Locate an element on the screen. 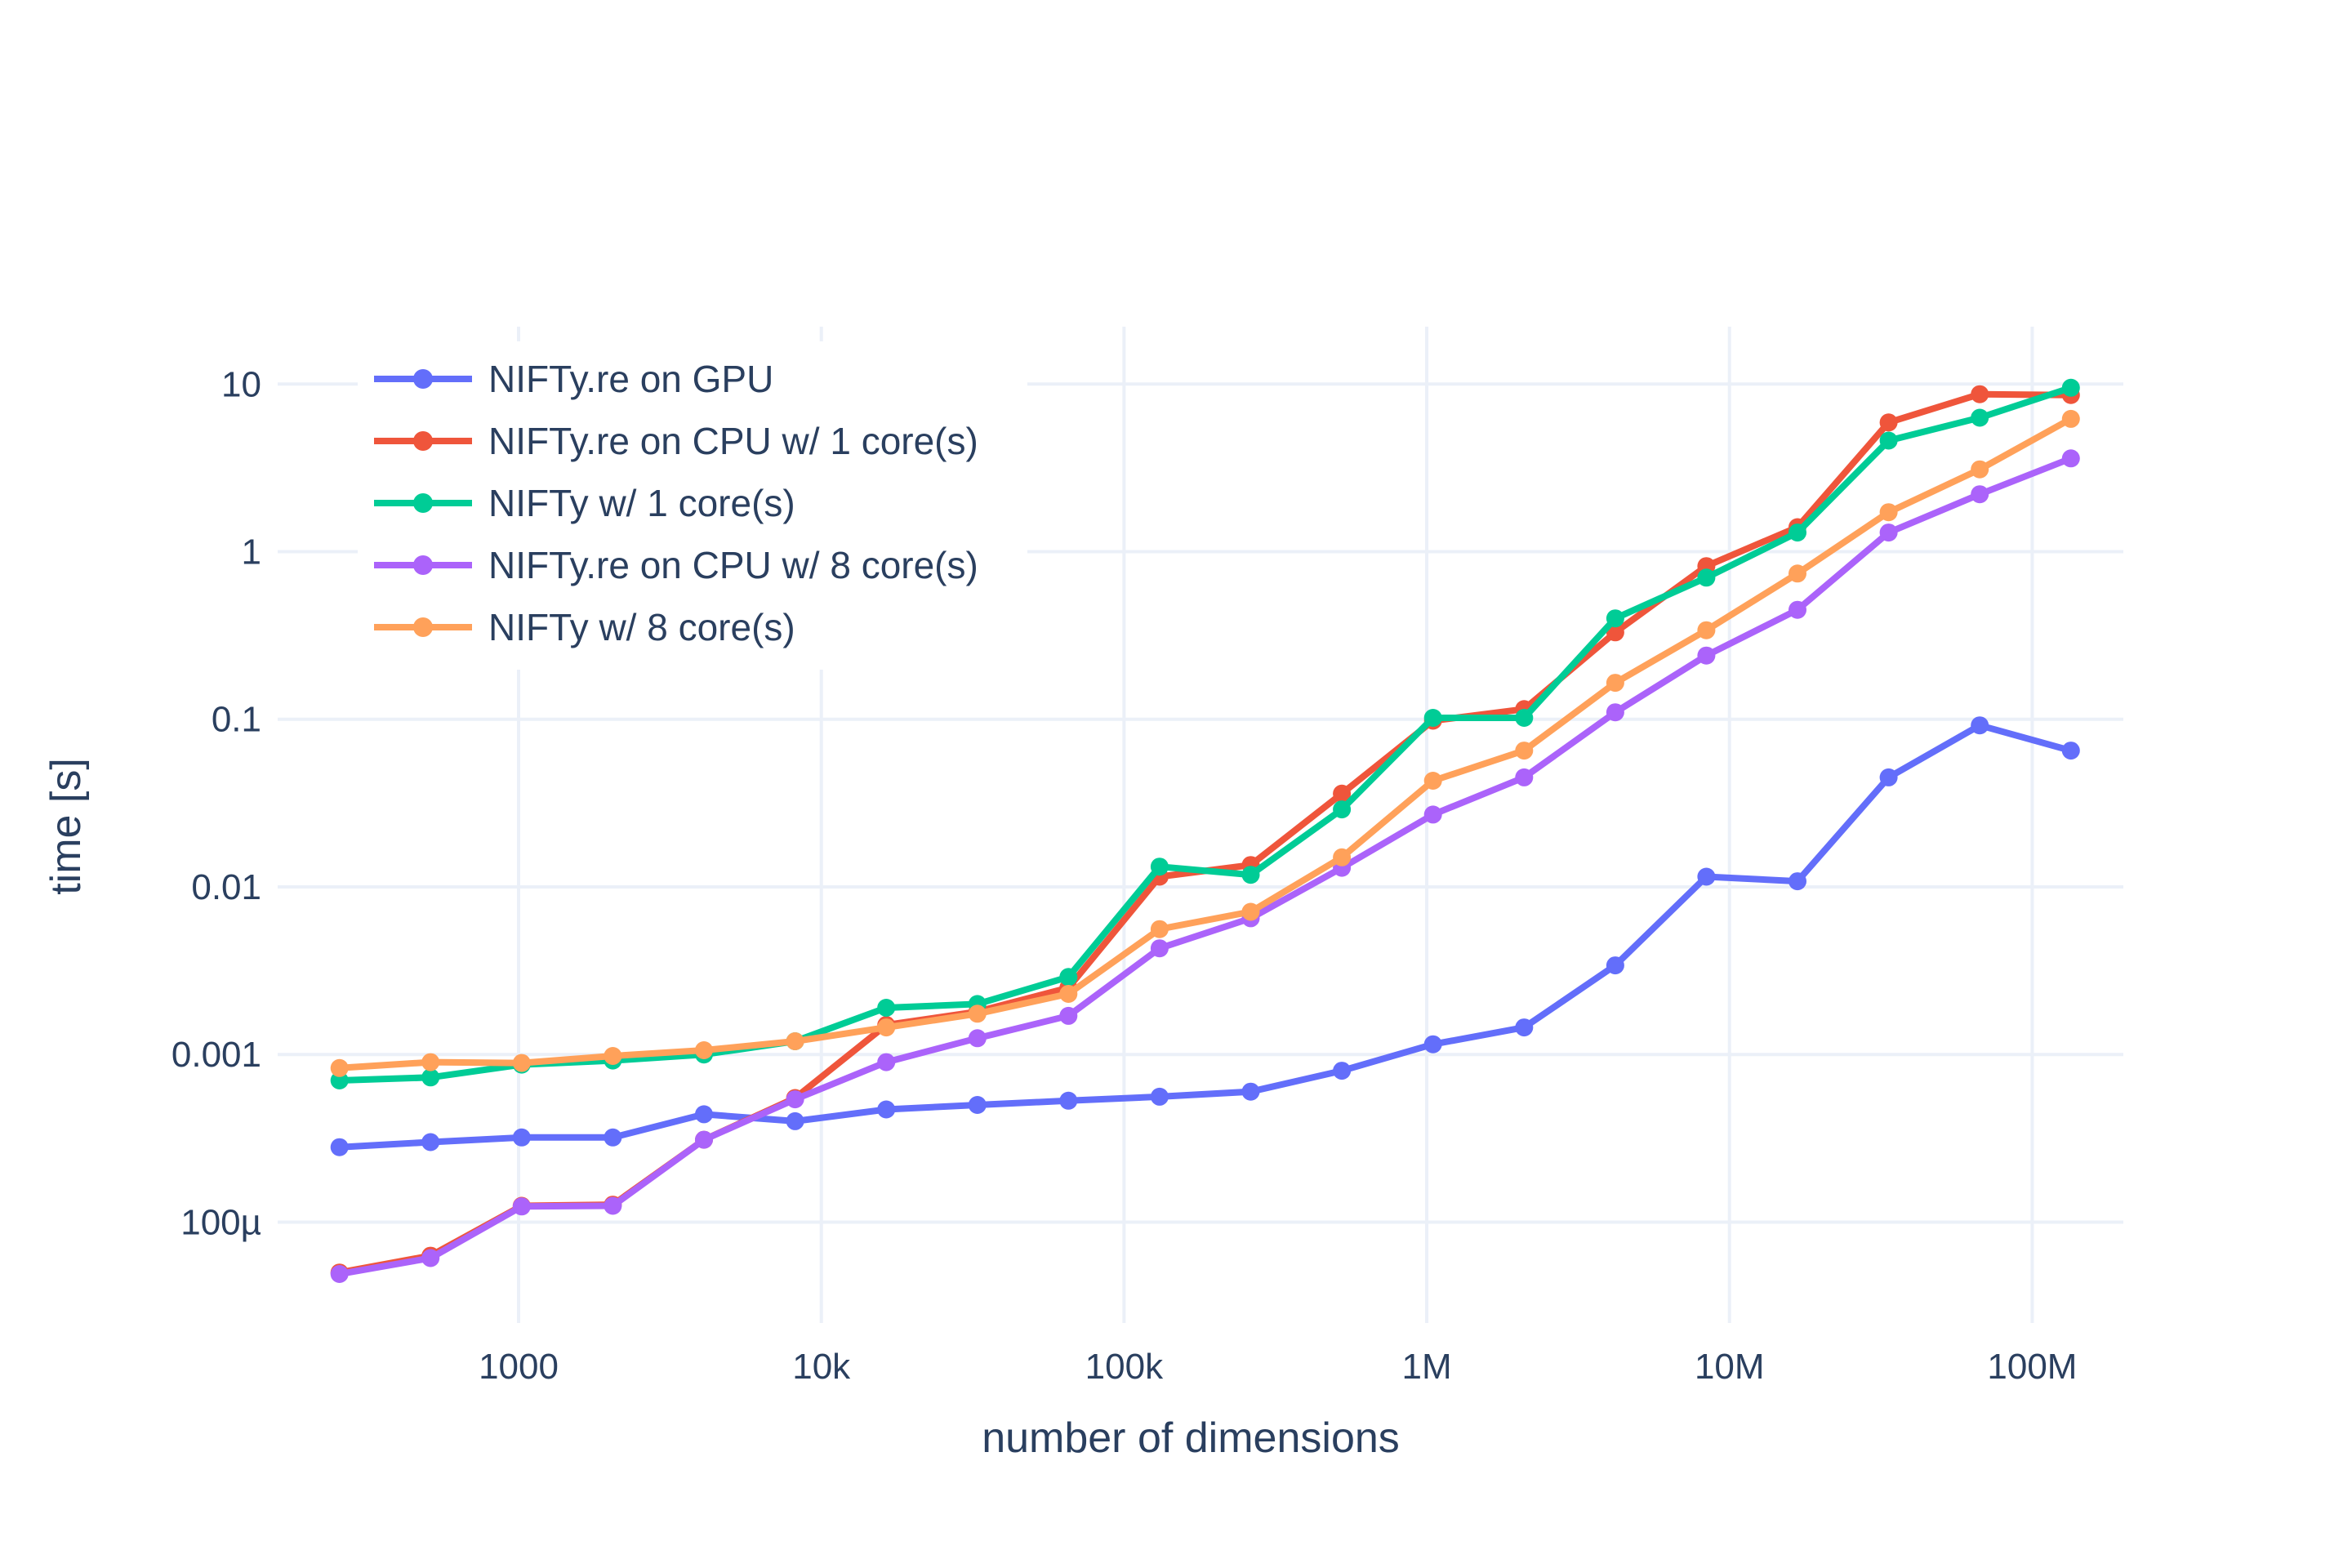 The image size is (2352, 1568). legend-item: NIFTy.re on CPU w/ 1 core(s) is located at coordinates (676, 441).